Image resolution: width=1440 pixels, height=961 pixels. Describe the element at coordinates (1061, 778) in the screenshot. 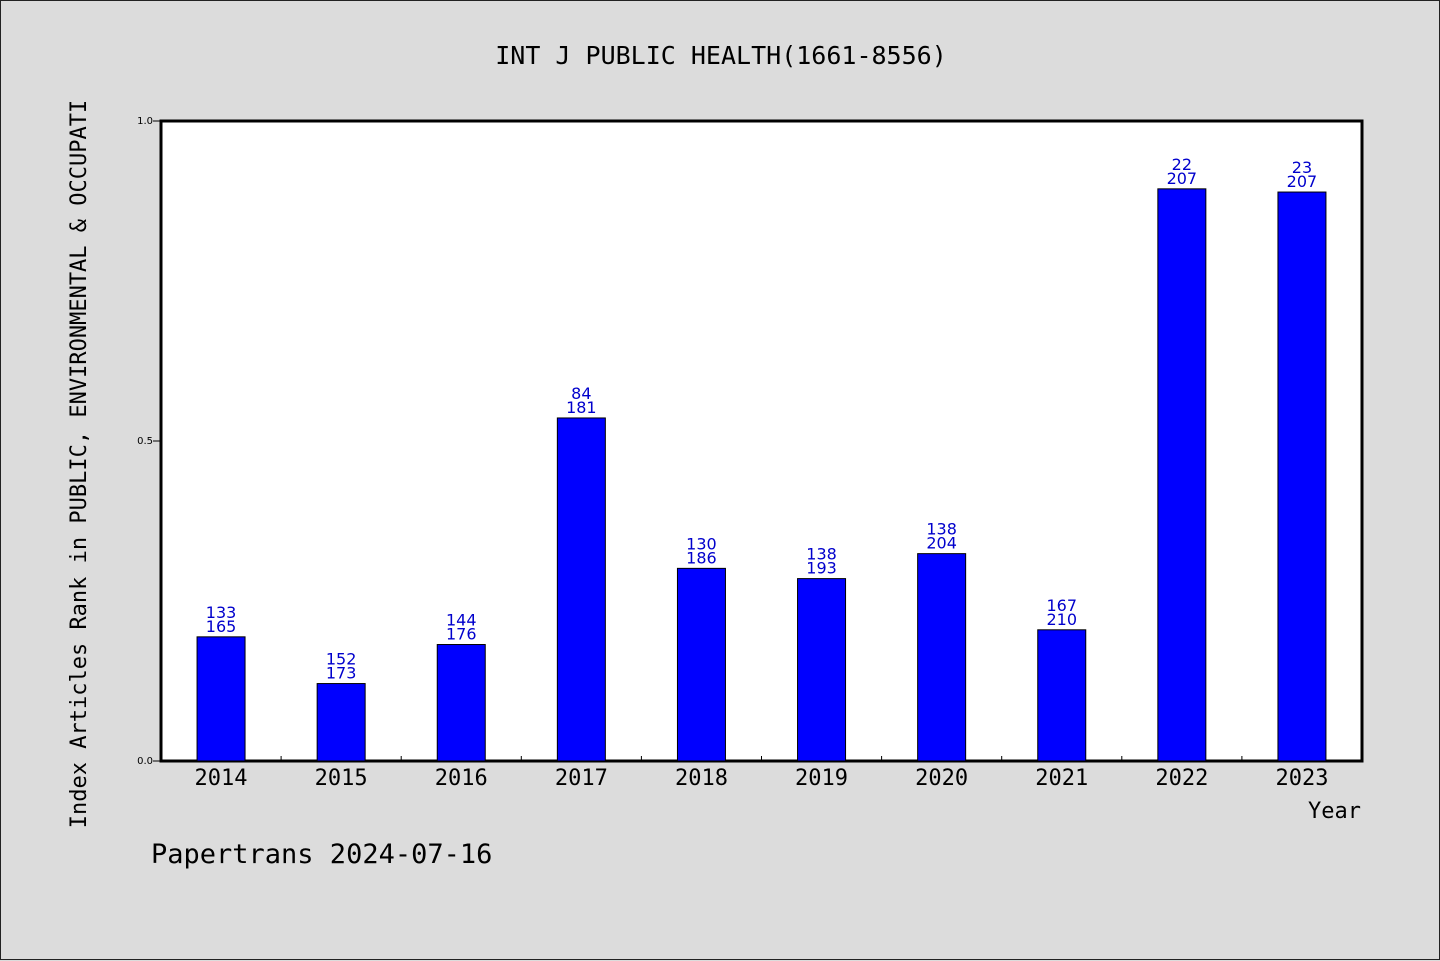

I see `x-tick-label: 2021` at that location.